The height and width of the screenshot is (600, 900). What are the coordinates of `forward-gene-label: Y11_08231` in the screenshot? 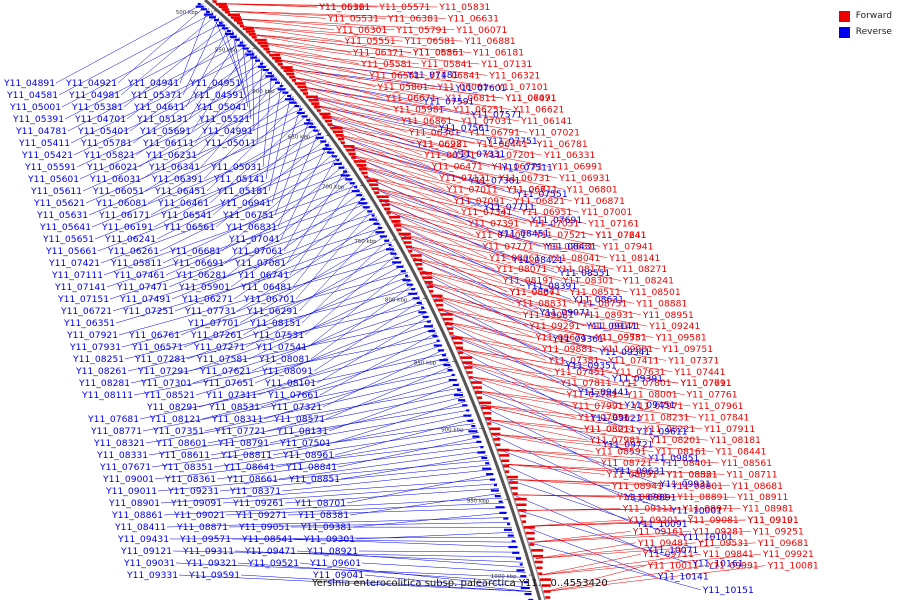 It's located at (663, 417).